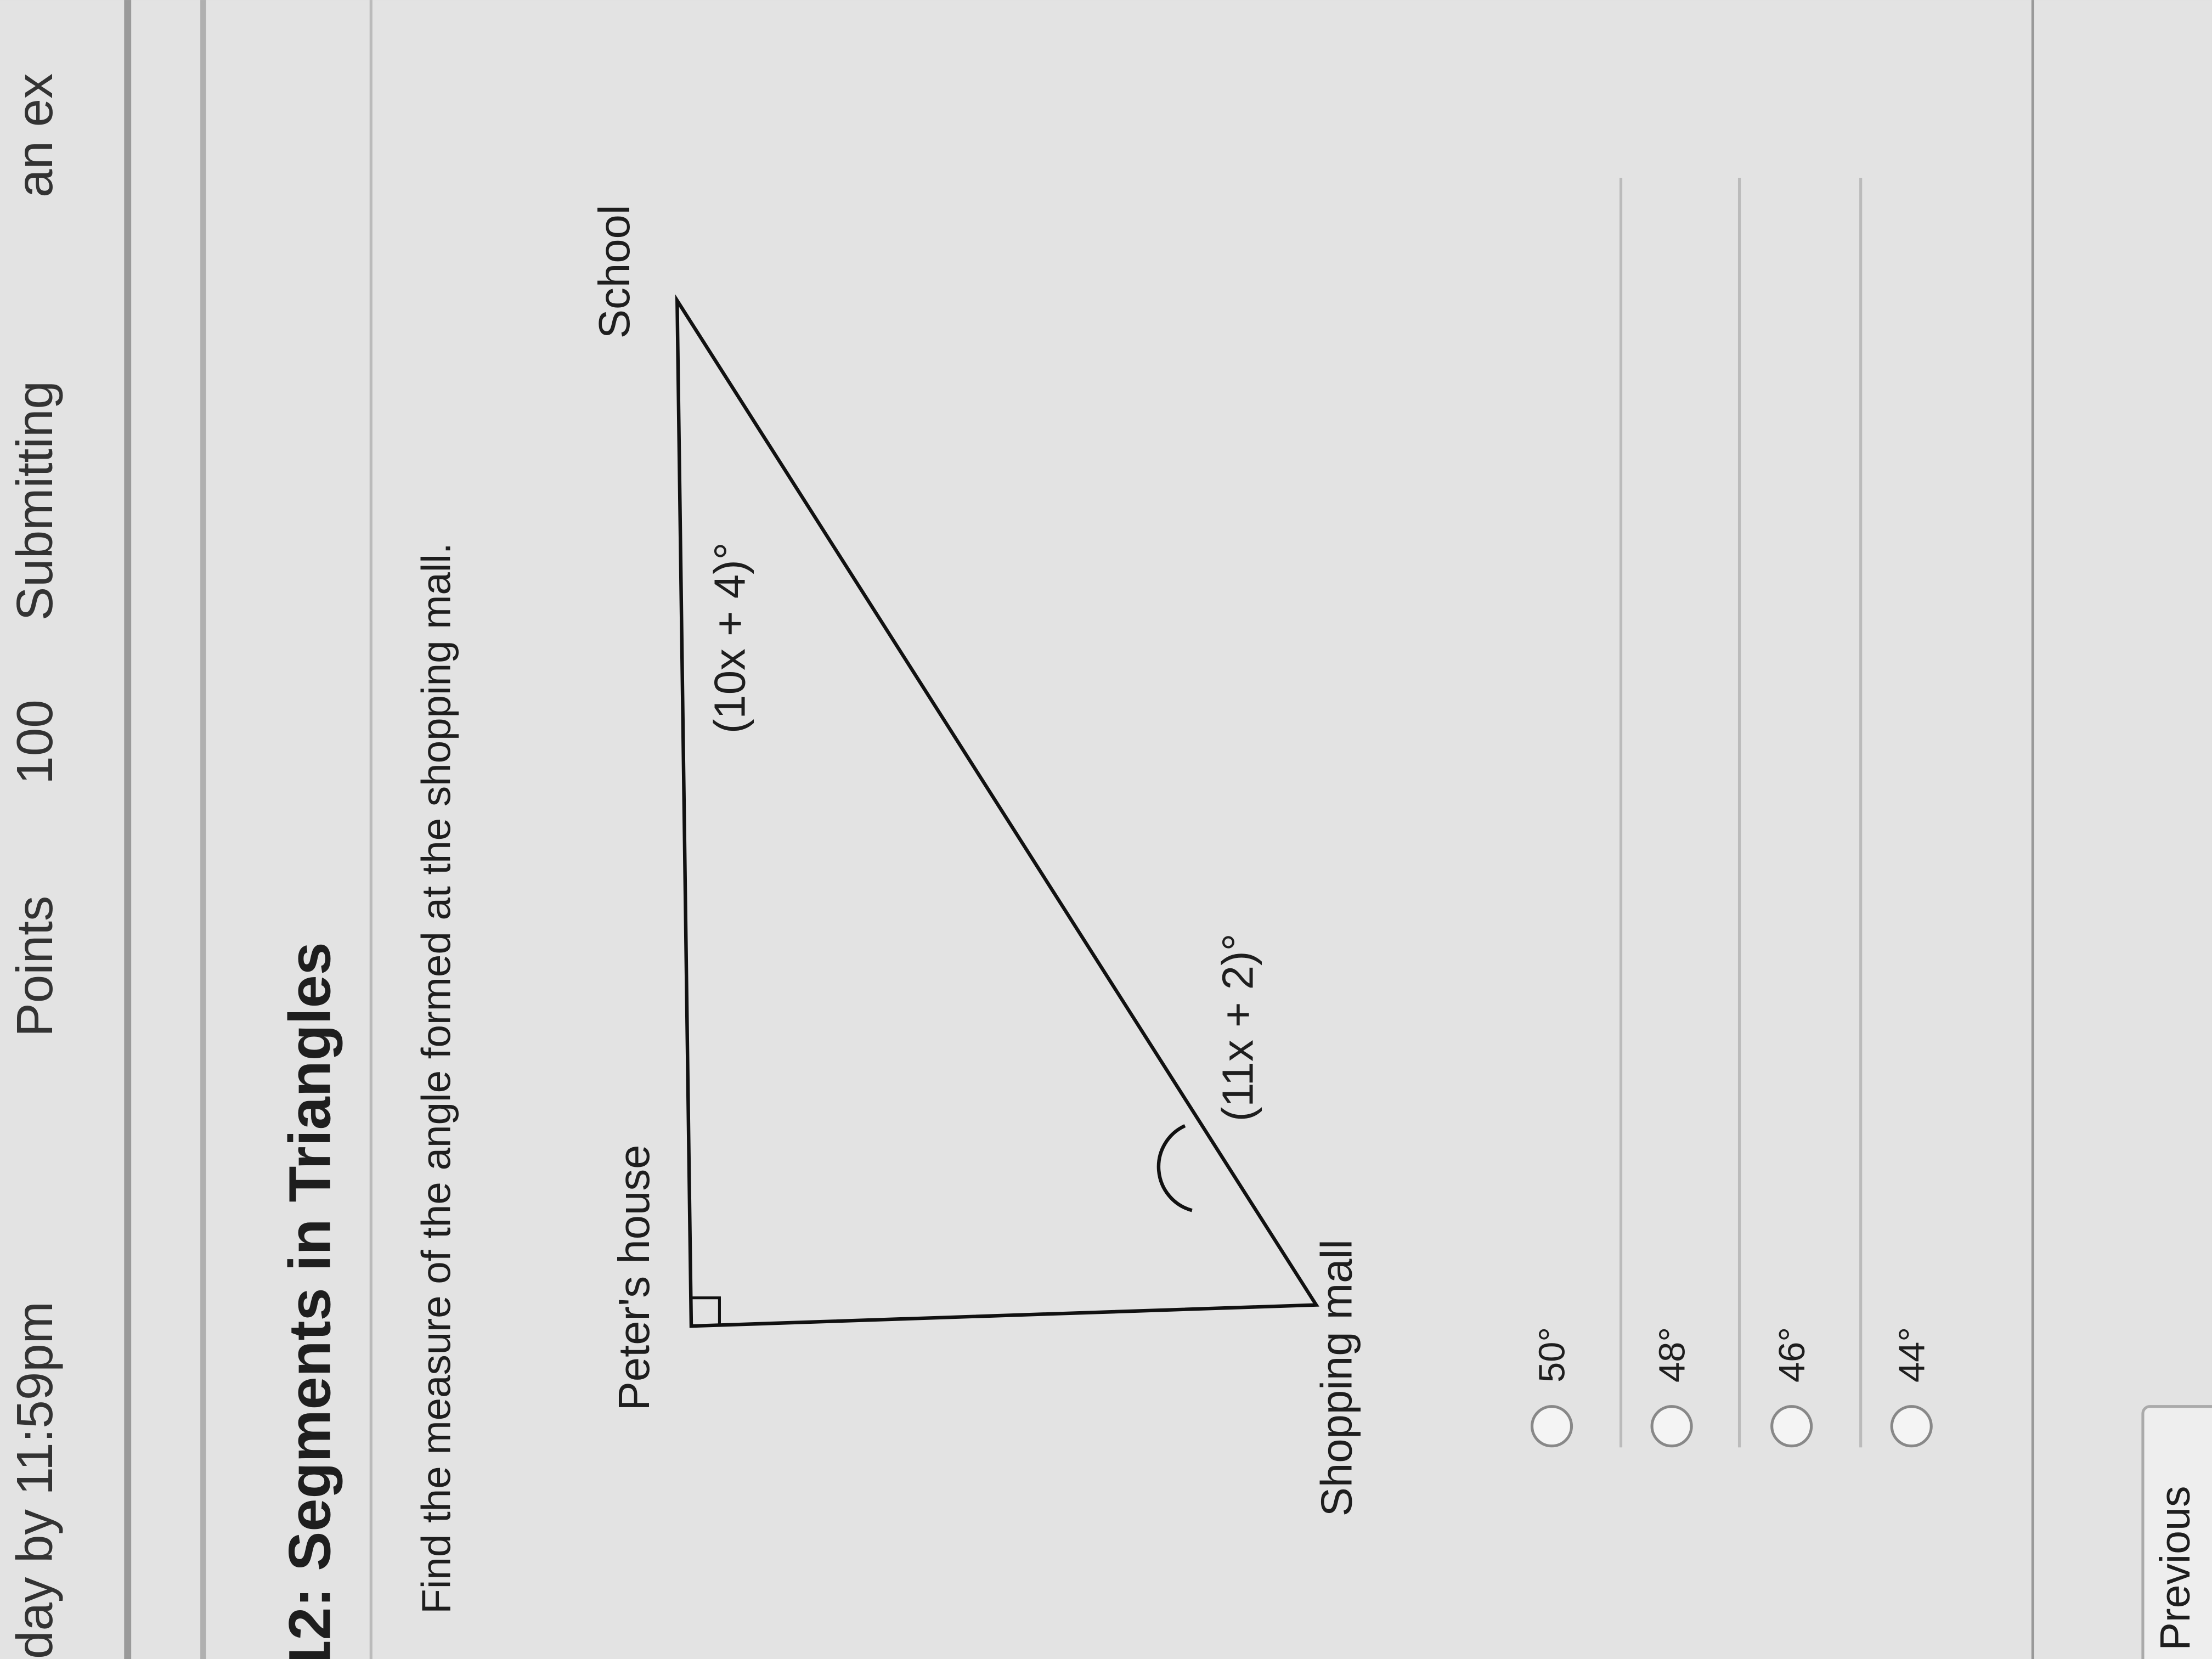  I want to click on option-label: 50°, so click(1551, 1355).